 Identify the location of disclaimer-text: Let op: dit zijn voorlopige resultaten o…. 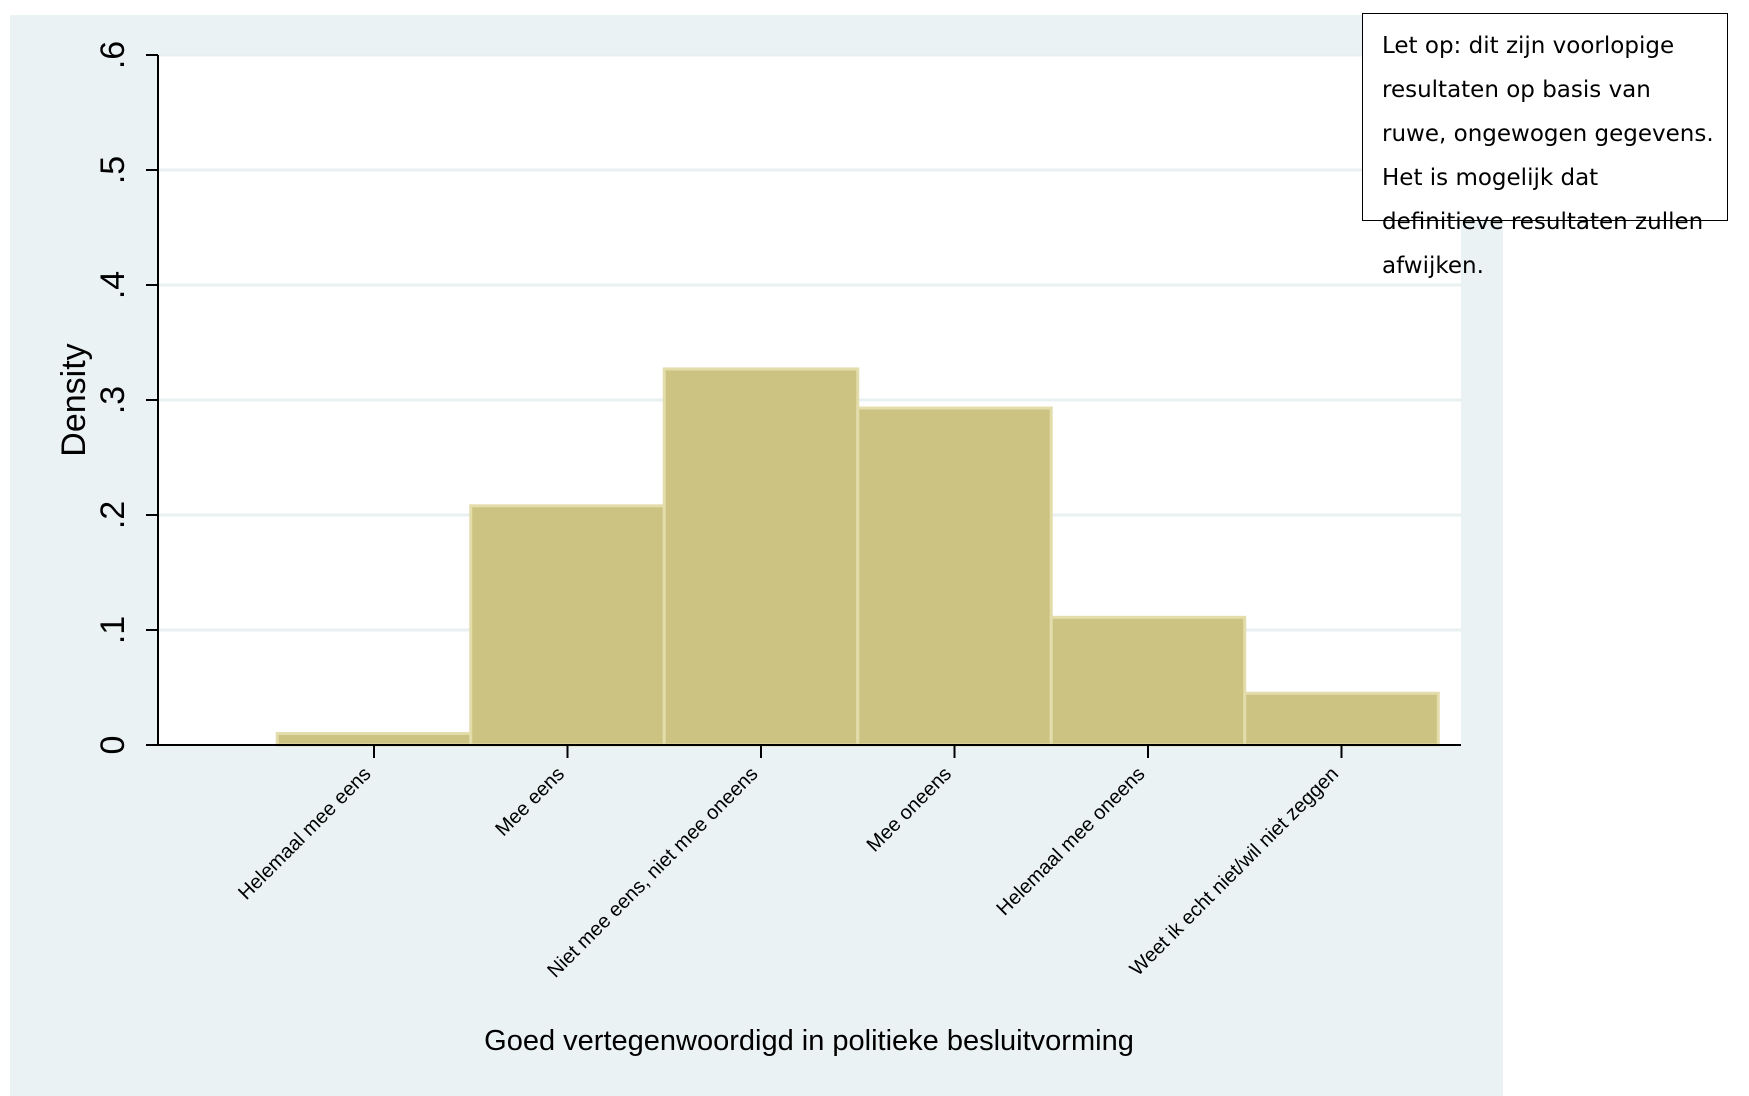
(1548, 156).